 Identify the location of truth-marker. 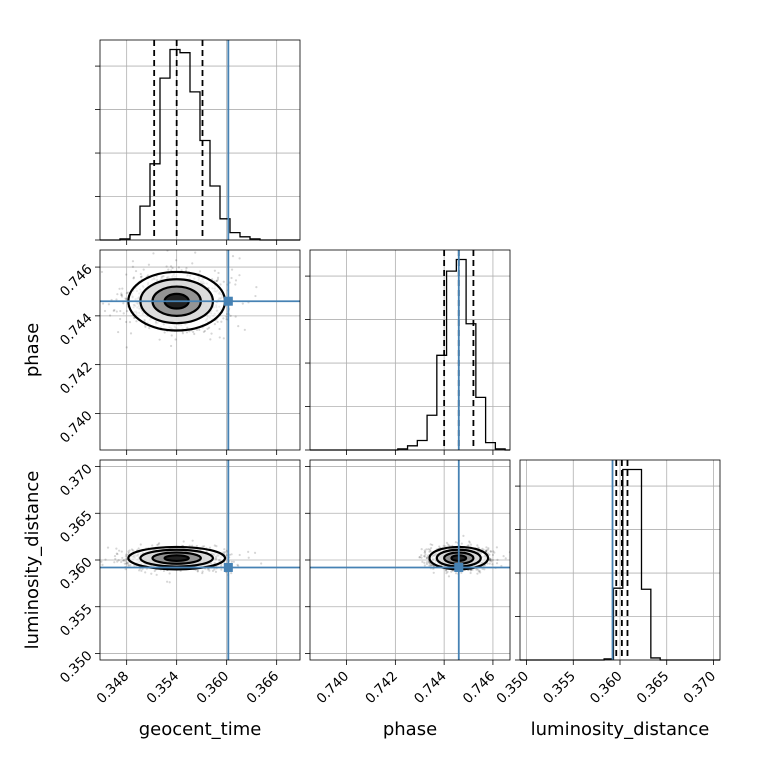
(228, 567).